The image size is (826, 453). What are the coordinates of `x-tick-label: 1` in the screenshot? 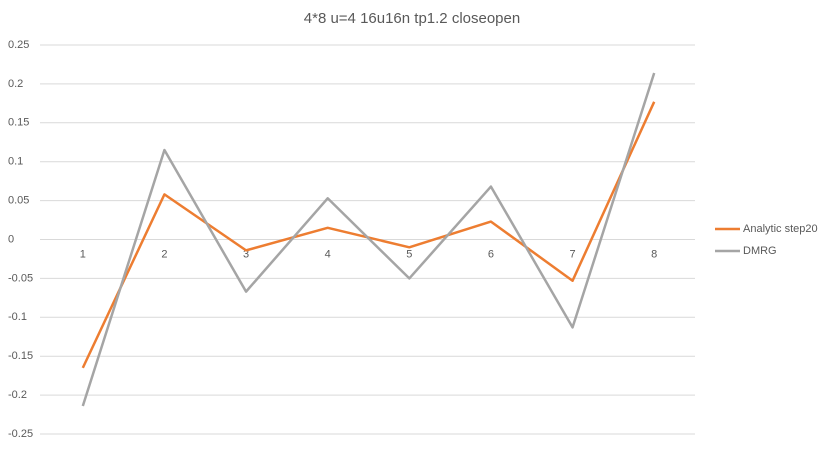 It's located at (83, 254).